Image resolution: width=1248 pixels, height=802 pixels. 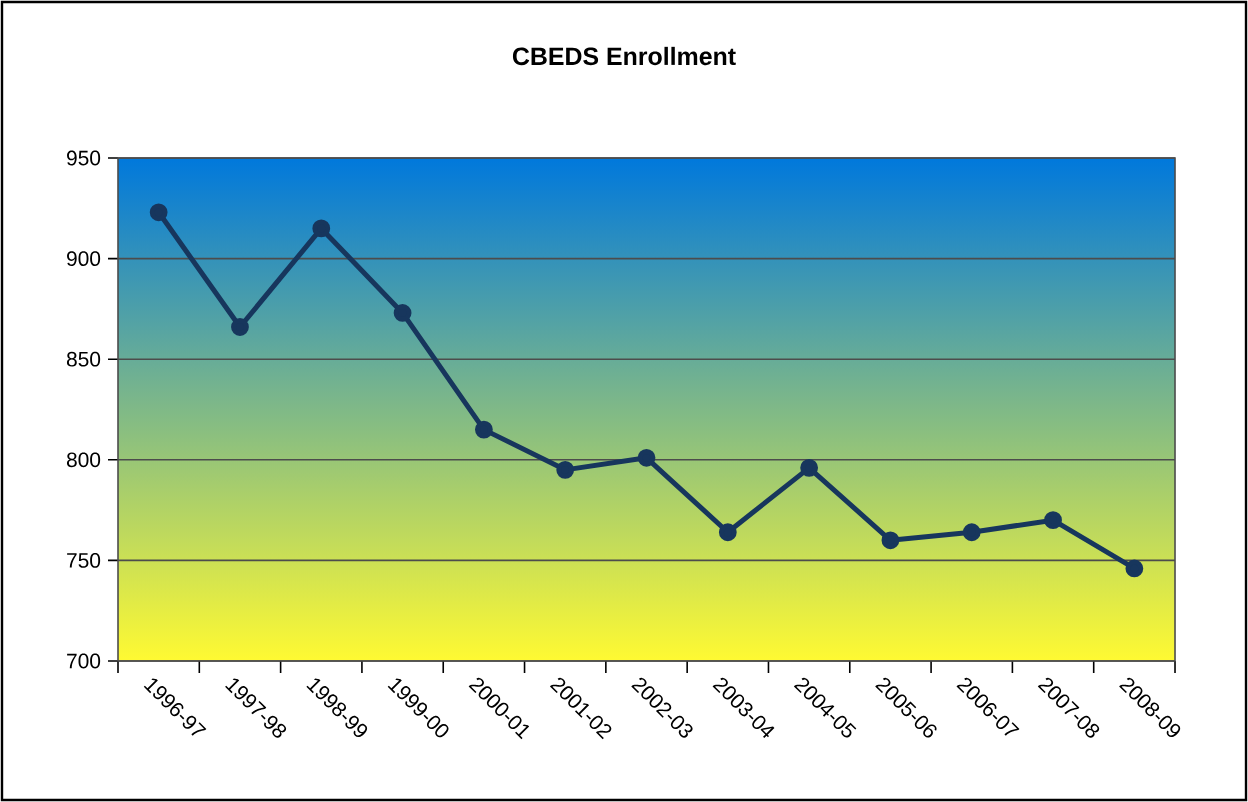 What do you see at coordinates (83, 460) in the screenshot?
I see `y-tick-label: 800` at bounding box center [83, 460].